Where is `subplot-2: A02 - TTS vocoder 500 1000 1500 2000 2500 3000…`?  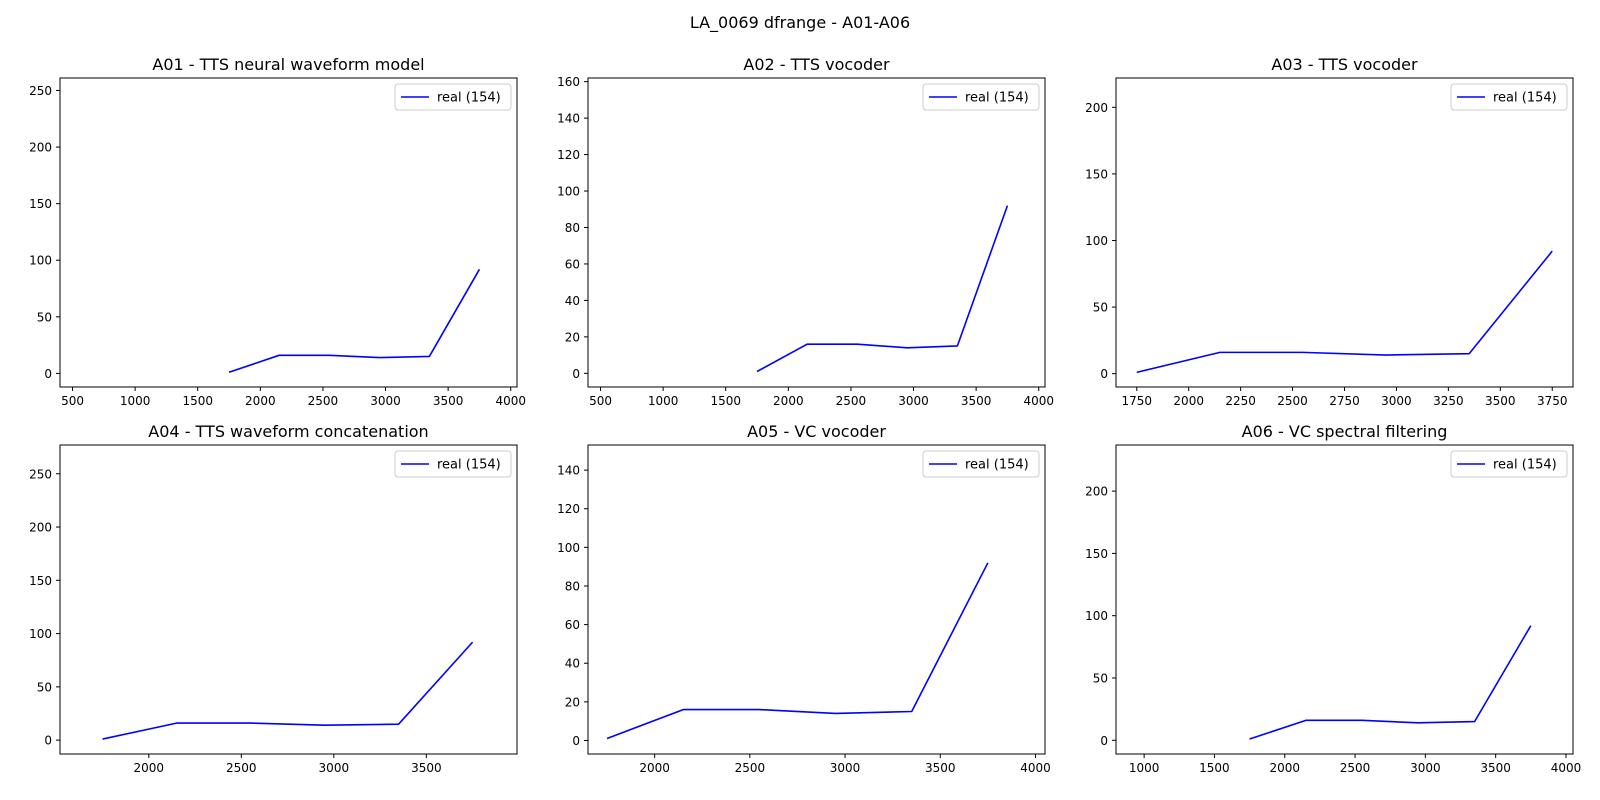
subplot-2: A02 - TTS vocoder 500 1000 1500 2000 2500 3000… is located at coordinates (805, 231).